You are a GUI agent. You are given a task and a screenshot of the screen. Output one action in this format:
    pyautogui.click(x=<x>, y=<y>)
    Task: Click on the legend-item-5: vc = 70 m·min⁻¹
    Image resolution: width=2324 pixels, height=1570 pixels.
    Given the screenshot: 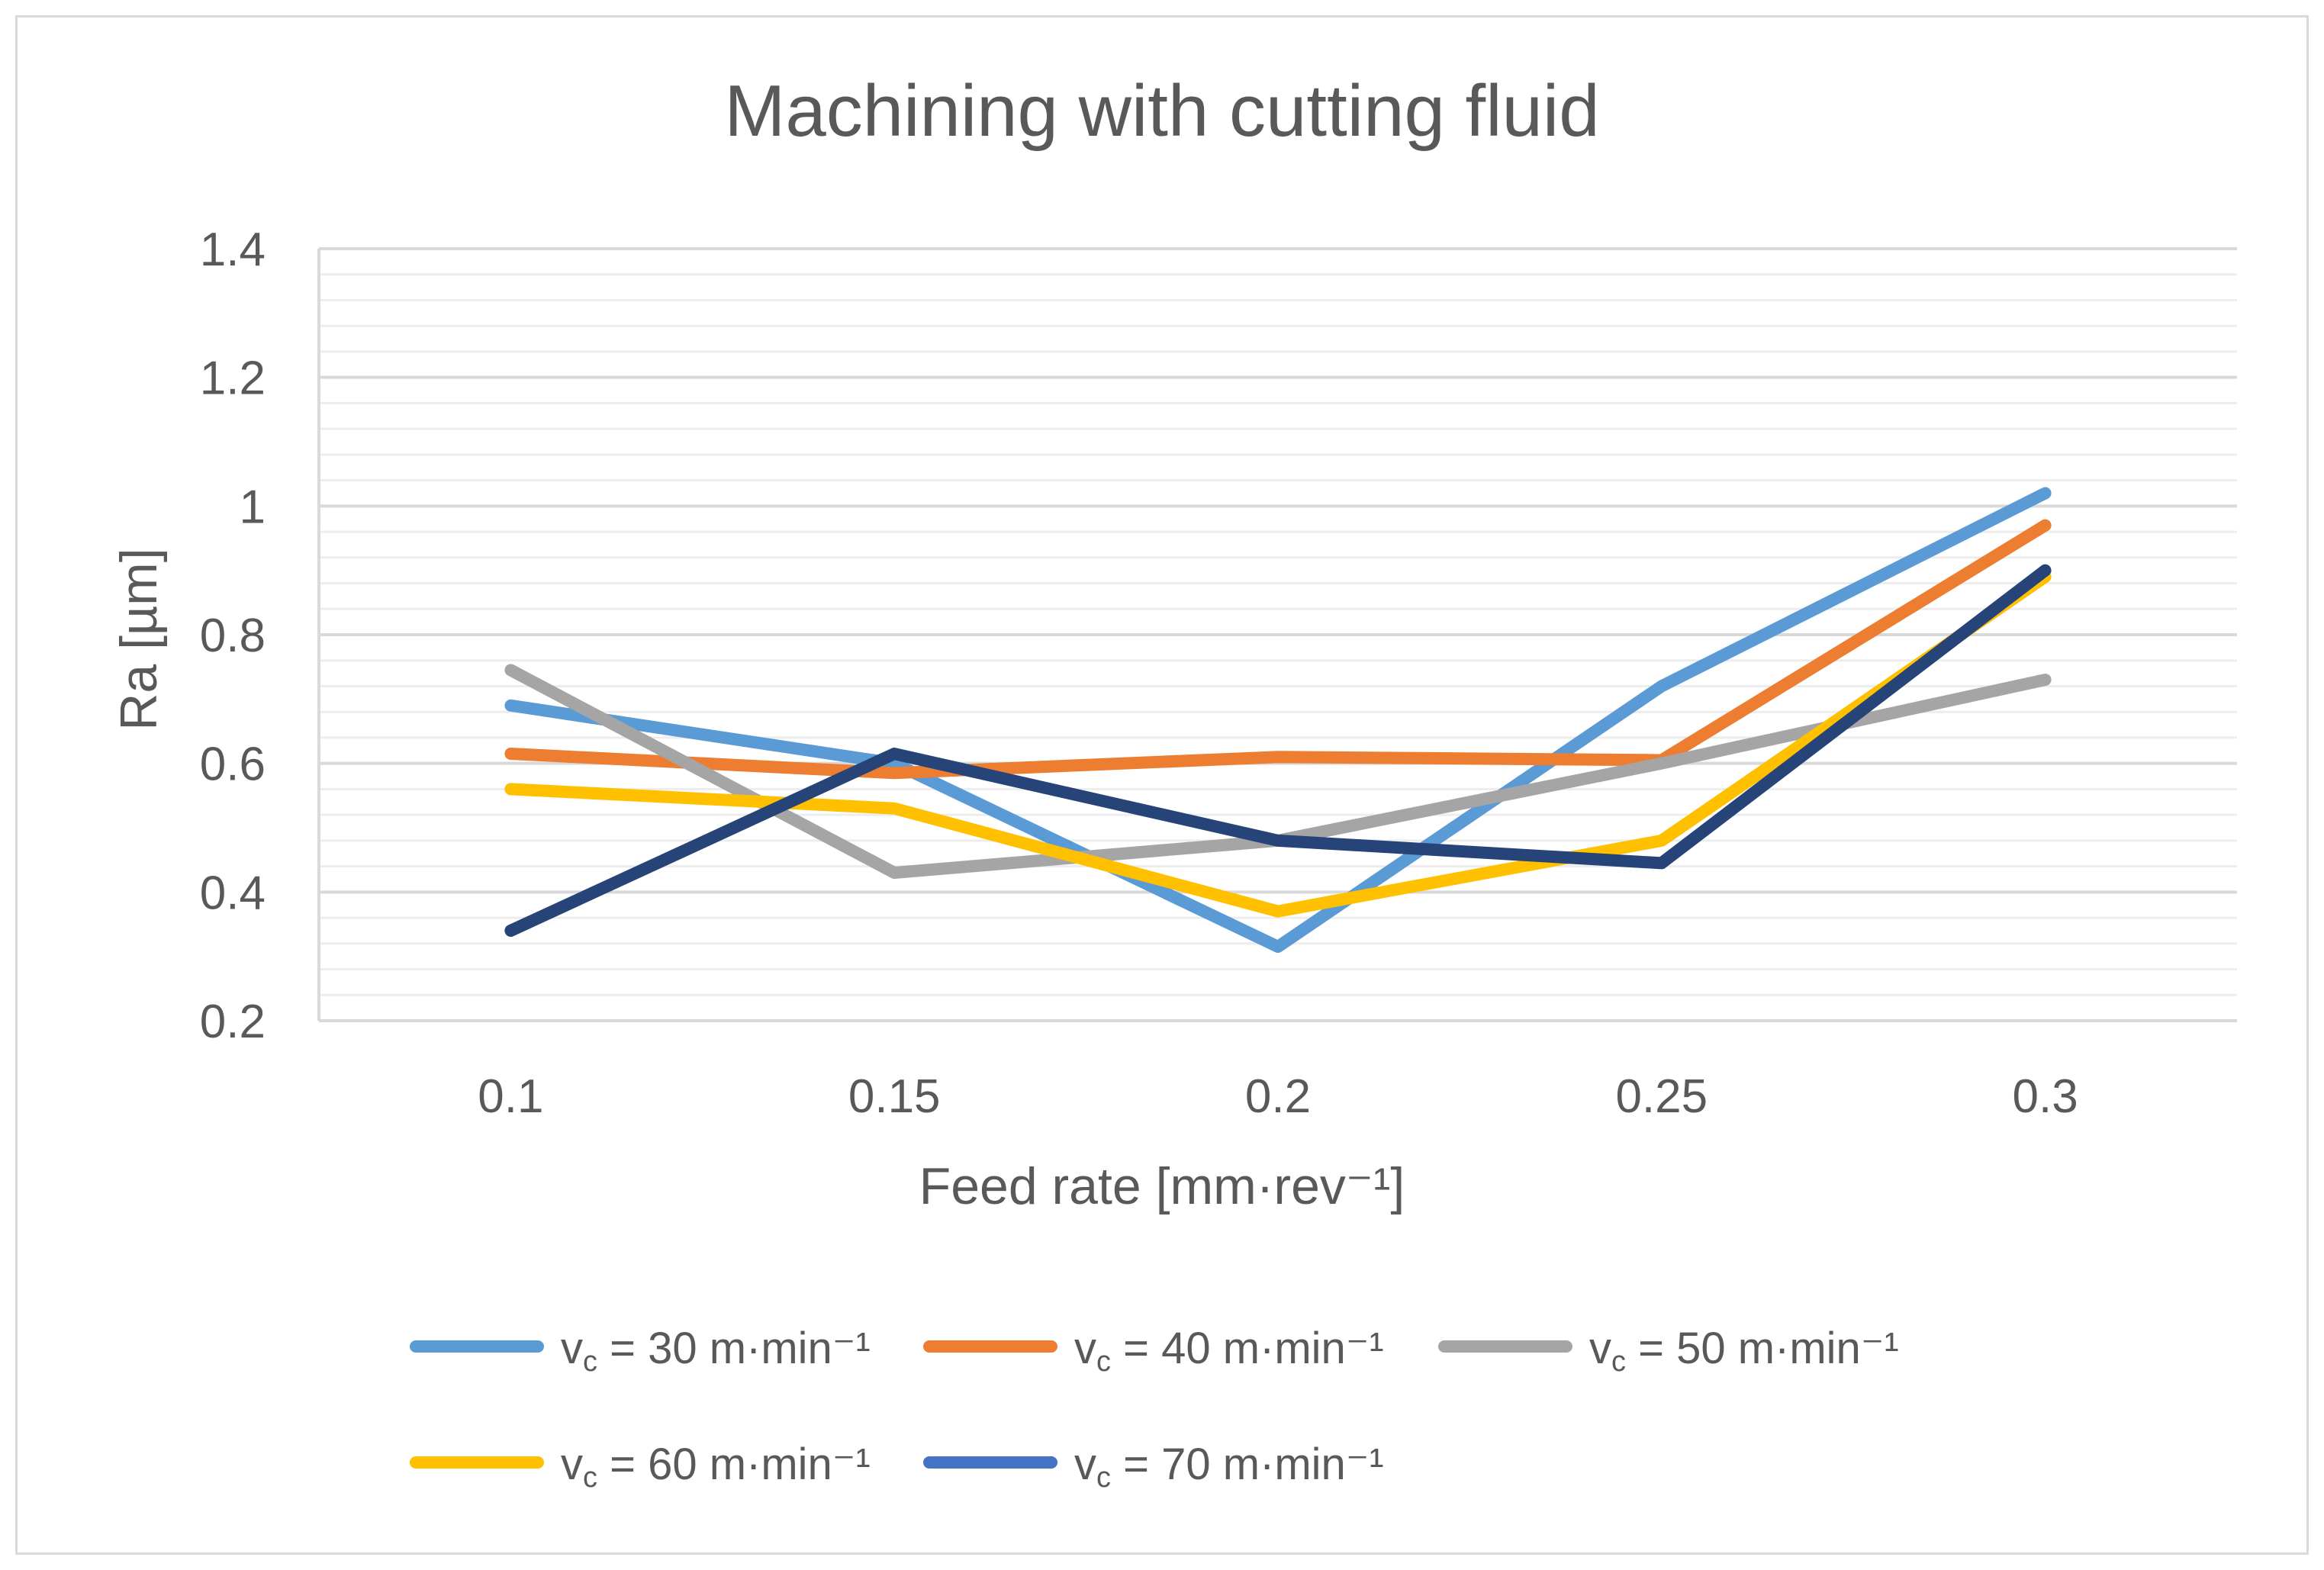 What is the action you would take?
    pyautogui.click(x=1153, y=1467)
    